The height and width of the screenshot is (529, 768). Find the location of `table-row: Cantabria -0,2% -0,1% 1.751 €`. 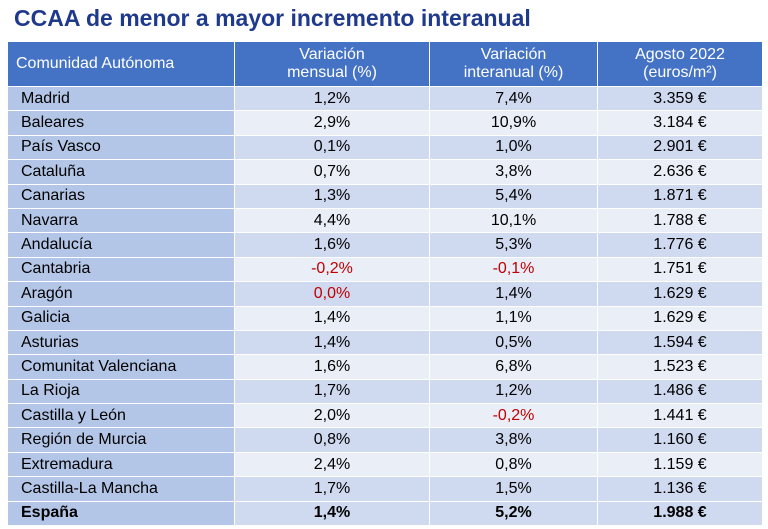

table-row: Cantabria -0,2% -0,1% 1.751 € is located at coordinates (385, 269).